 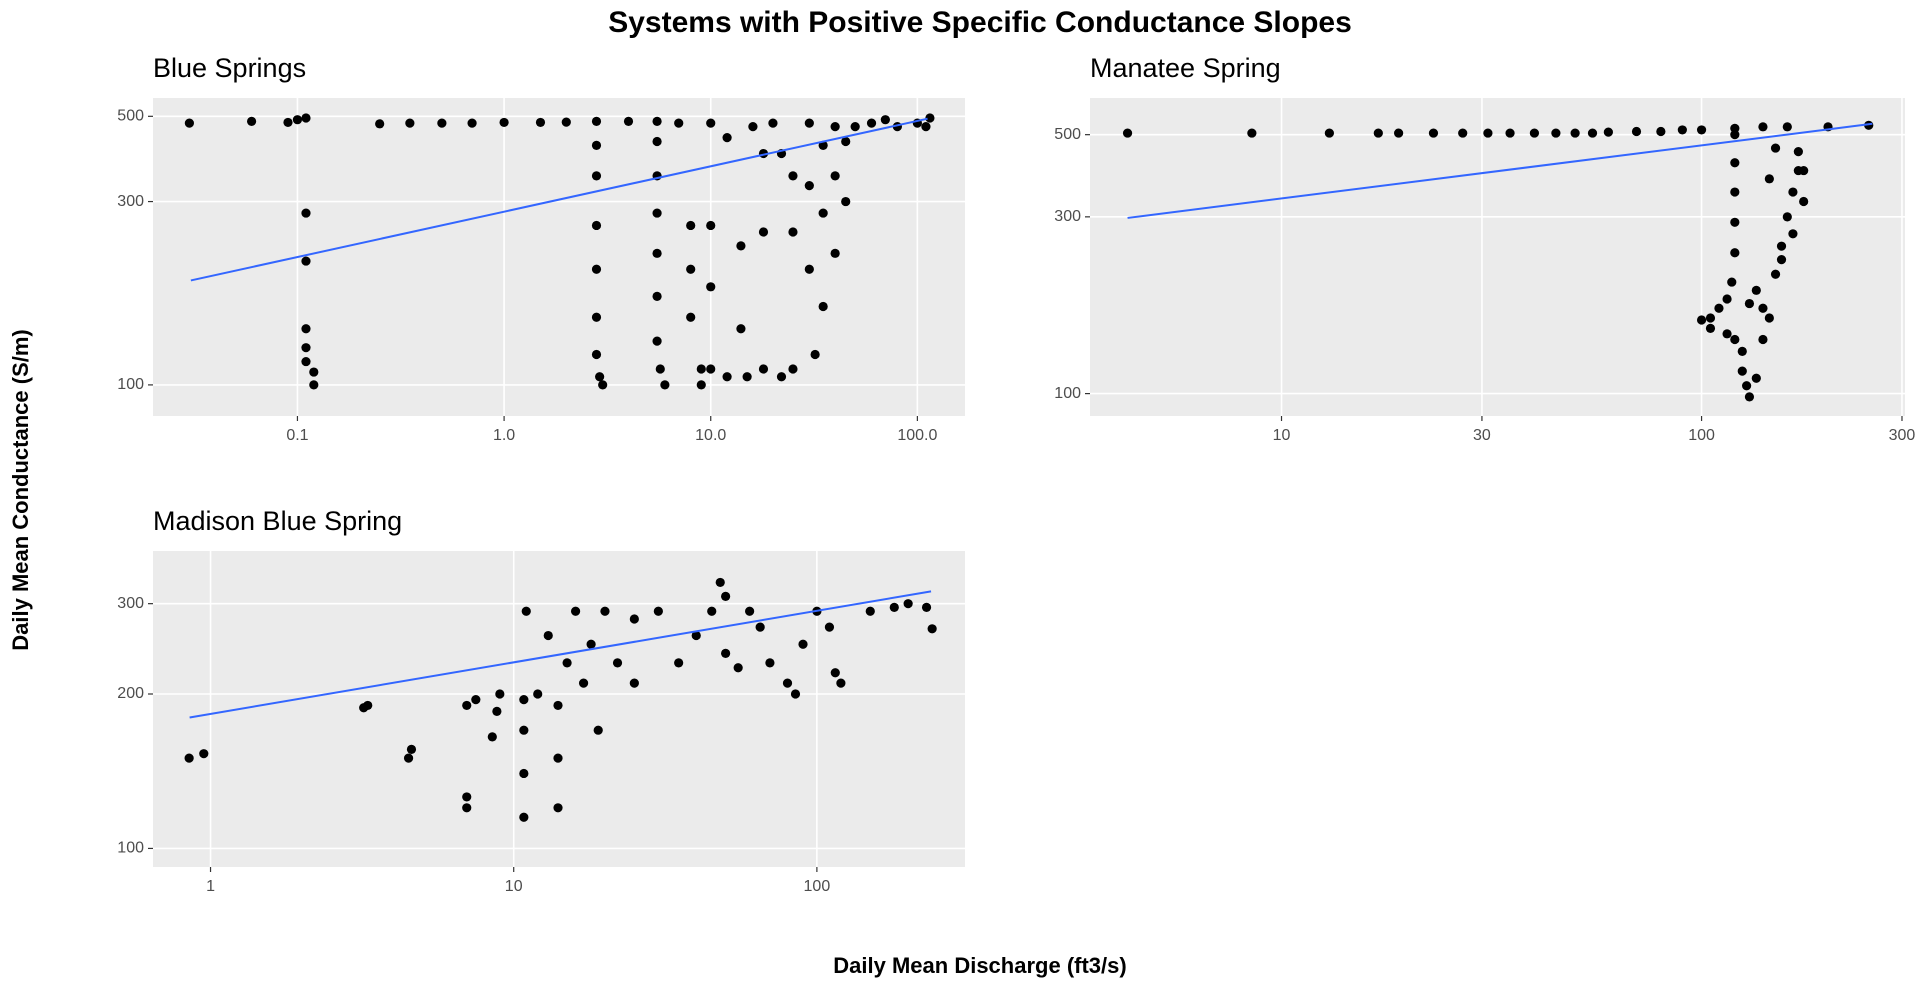 I want to click on x-tick-label: 10.0, so click(x=710, y=435).